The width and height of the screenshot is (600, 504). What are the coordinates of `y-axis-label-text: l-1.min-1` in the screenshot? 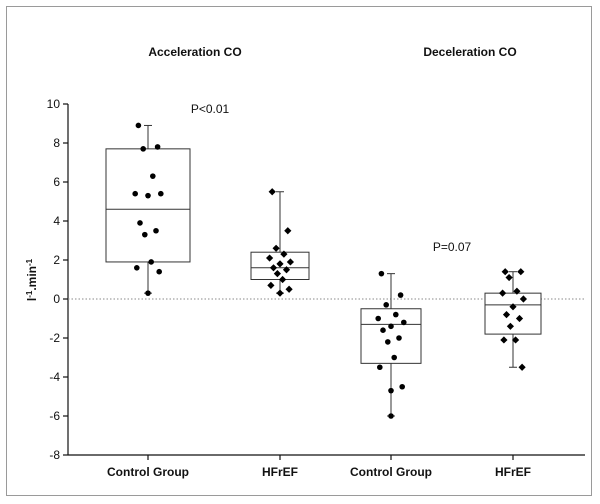 It's located at (32, 279).